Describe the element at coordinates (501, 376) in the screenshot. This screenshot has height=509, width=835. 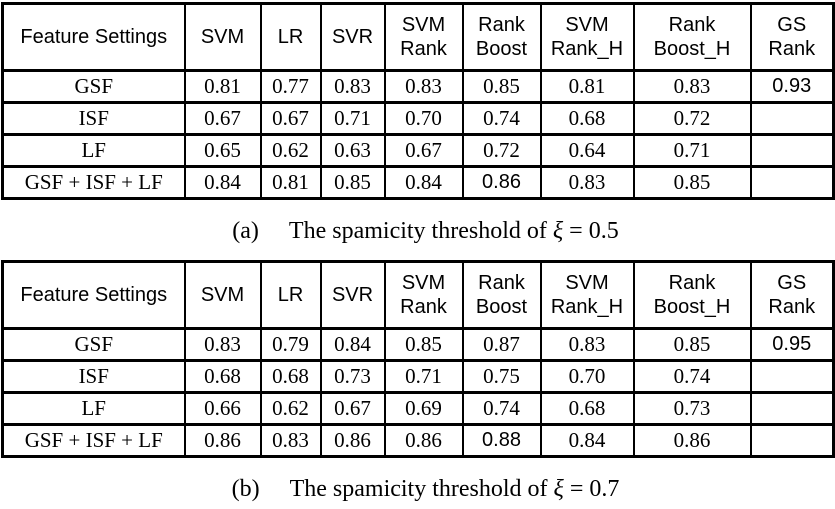
I see `value-cell: 0.75` at that location.